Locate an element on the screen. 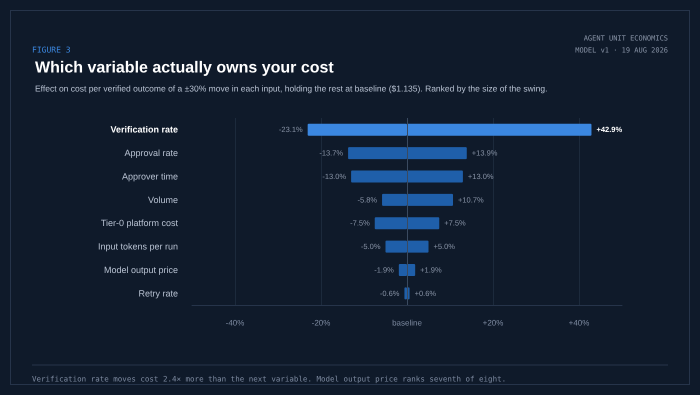 This screenshot has width=700, height=395. x-tick-label: +20% is located at coordinates (493, 323).